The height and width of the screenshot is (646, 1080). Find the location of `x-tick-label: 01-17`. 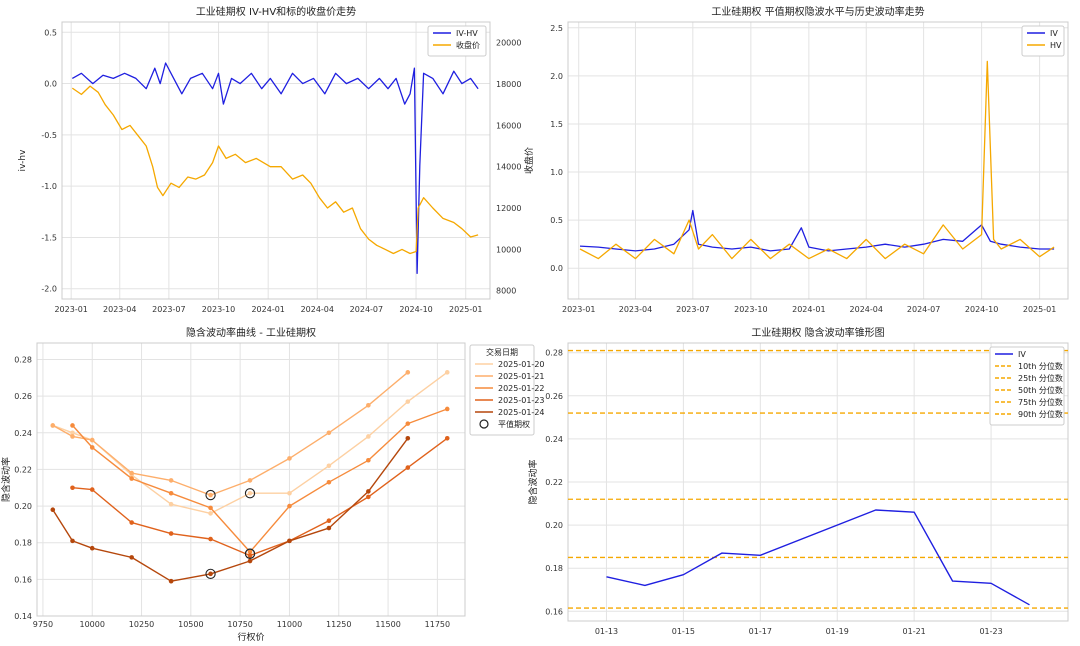

x-tick-label: 01-17 is located at coordinates (760, 631).